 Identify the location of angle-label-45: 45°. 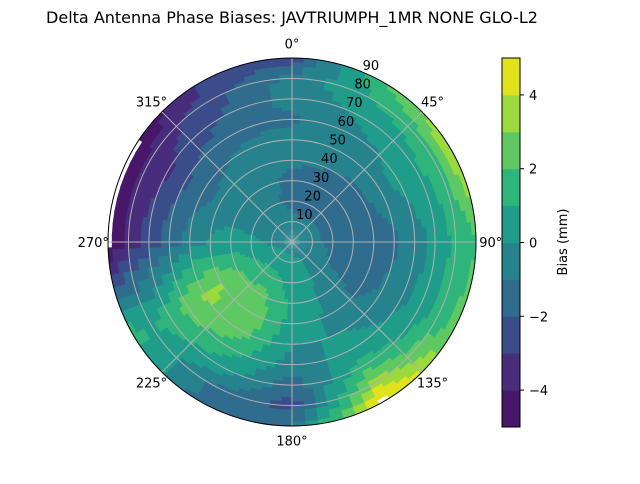
(432, 102).